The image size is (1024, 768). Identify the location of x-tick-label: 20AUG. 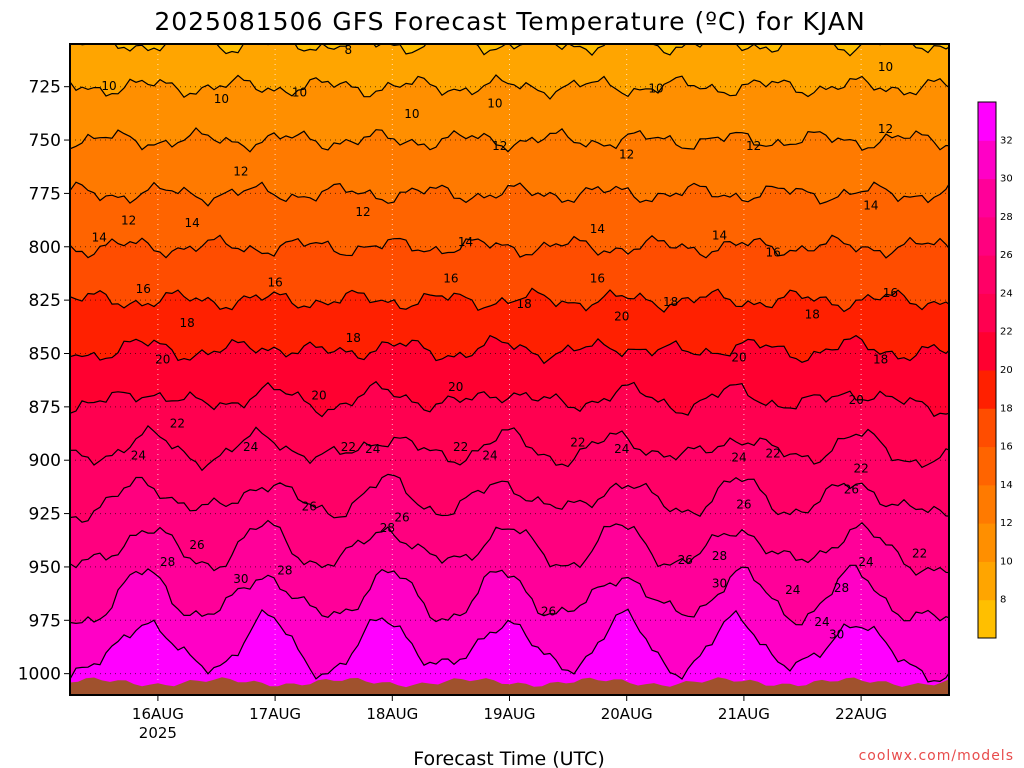
(627, 714).